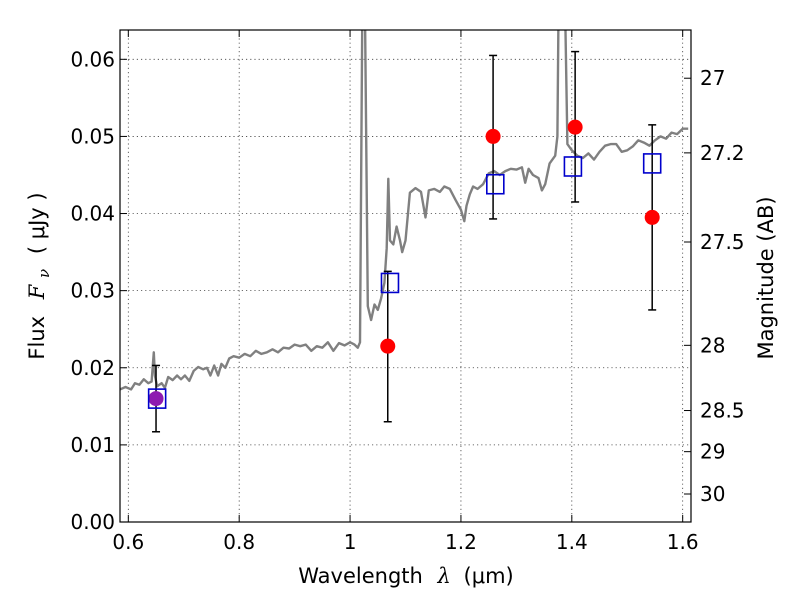  I want to click on y2-tick-label: 28, so click(712, 345).